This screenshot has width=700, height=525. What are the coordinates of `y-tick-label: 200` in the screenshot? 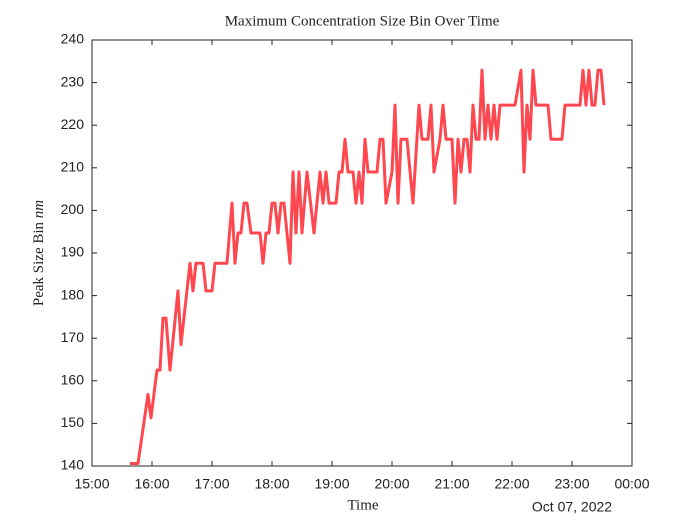 It's located at (73, 209).